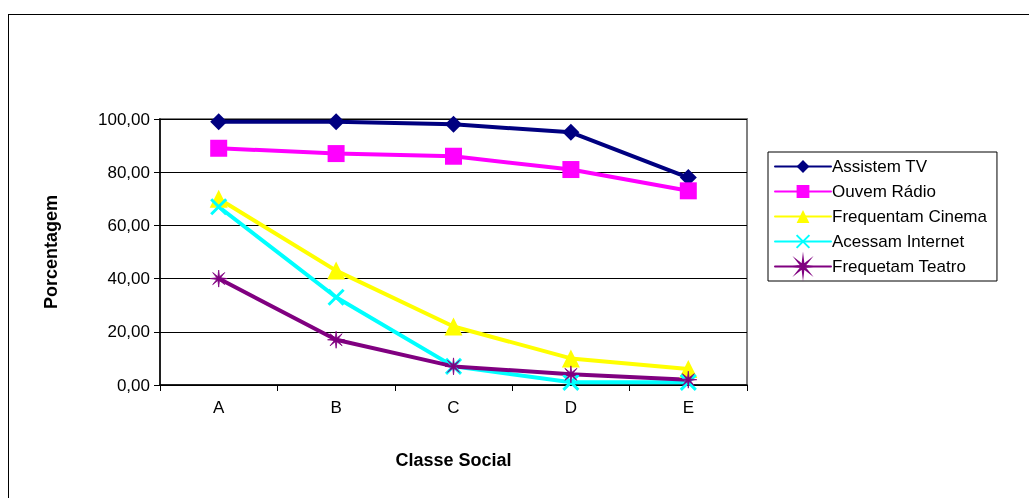 This screenshot has width=1029, height=498. What do you see at coordinates (128, 172) in the screenshot?
I see `y-tick-label: 80,00` at bounding box center [128, 172].